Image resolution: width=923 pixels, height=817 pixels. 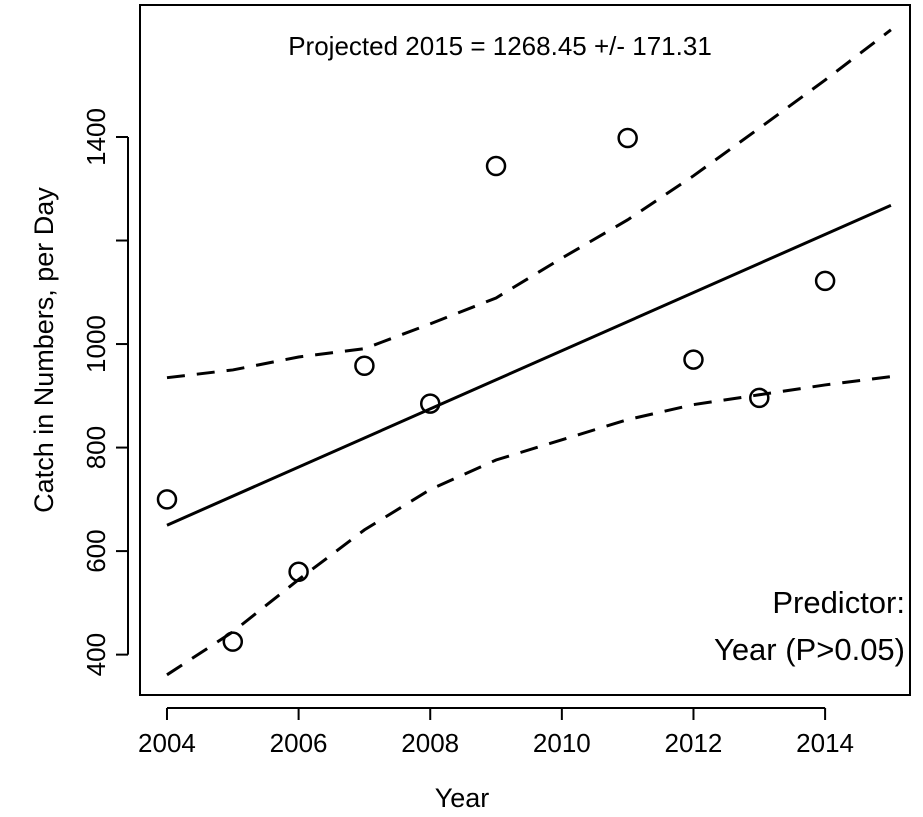 I want to click on x-tick-label: 2010, so click(x=562, y=743).